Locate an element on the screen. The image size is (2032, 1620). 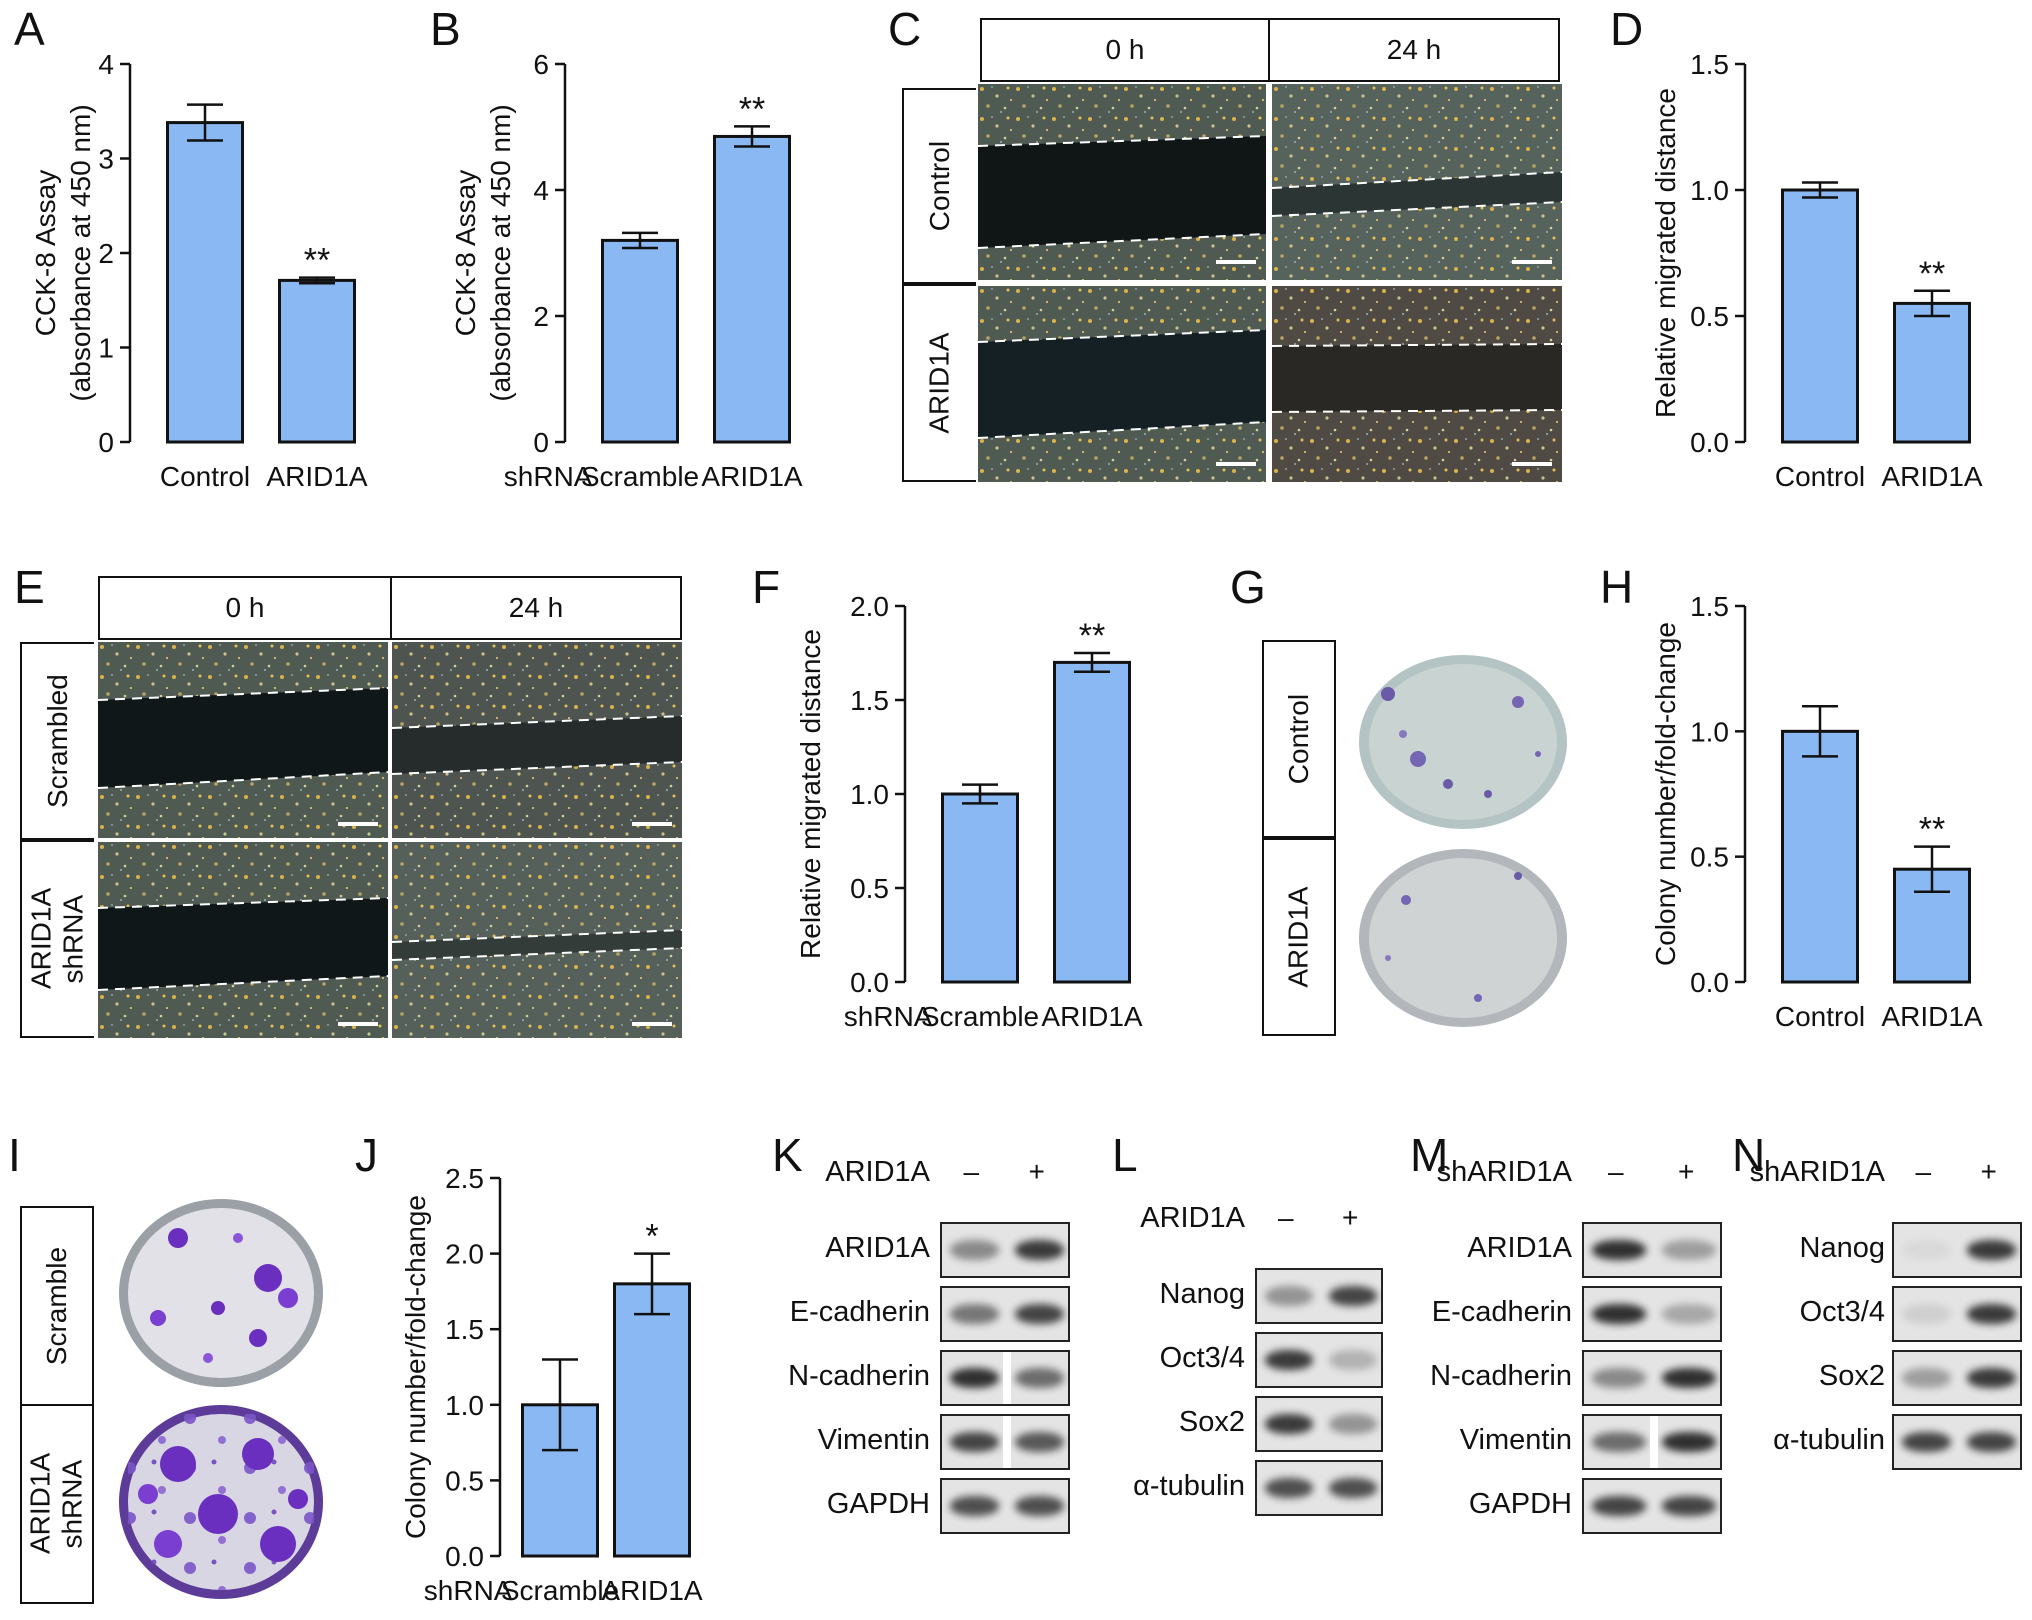
wound-e-scrambled-0h-image is located at coordinates (243, 740).